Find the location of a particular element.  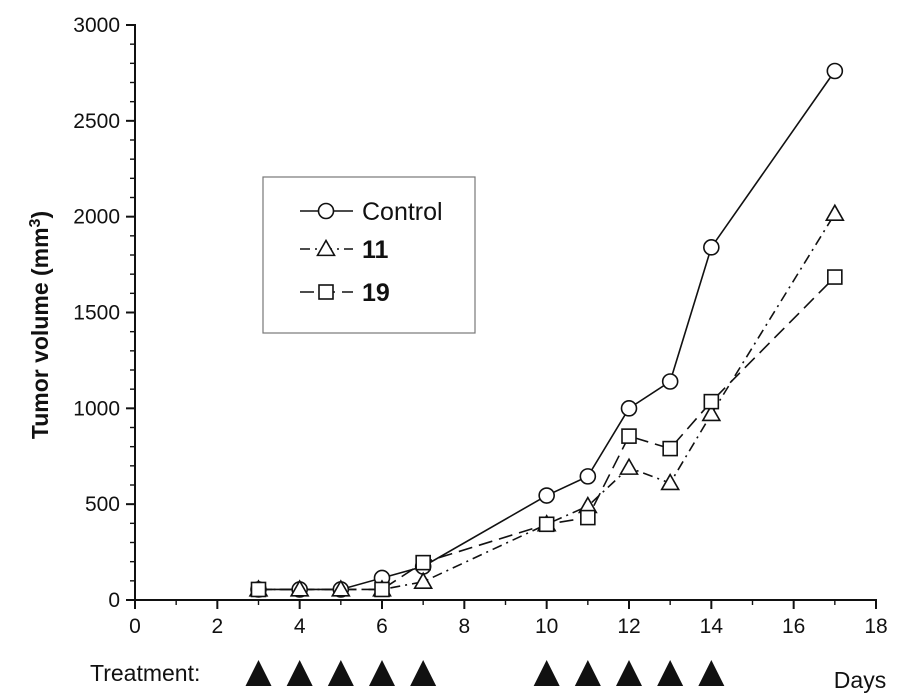

y-tick-label: 1000 is located at coordinates (96, 408).